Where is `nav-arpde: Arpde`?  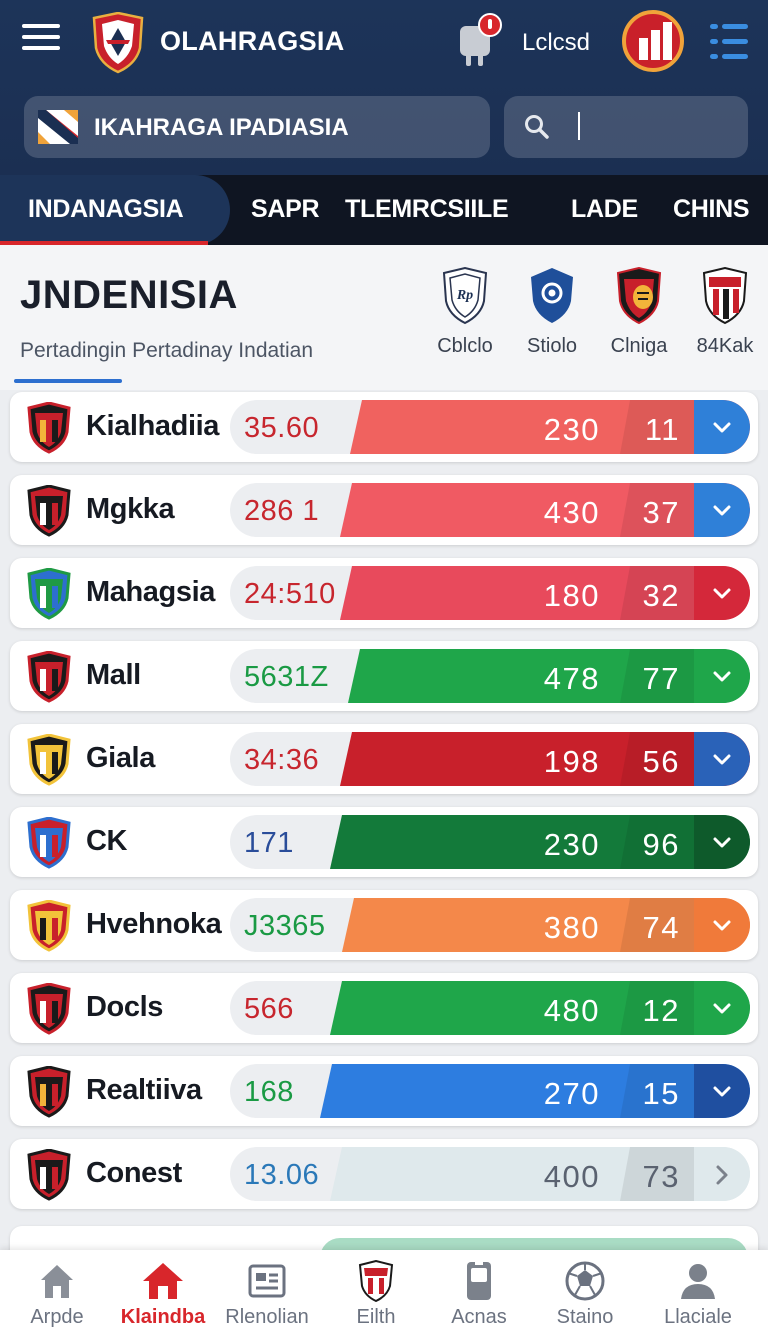
nav-arpde: Arpde is located at coordinates (57, 1300).